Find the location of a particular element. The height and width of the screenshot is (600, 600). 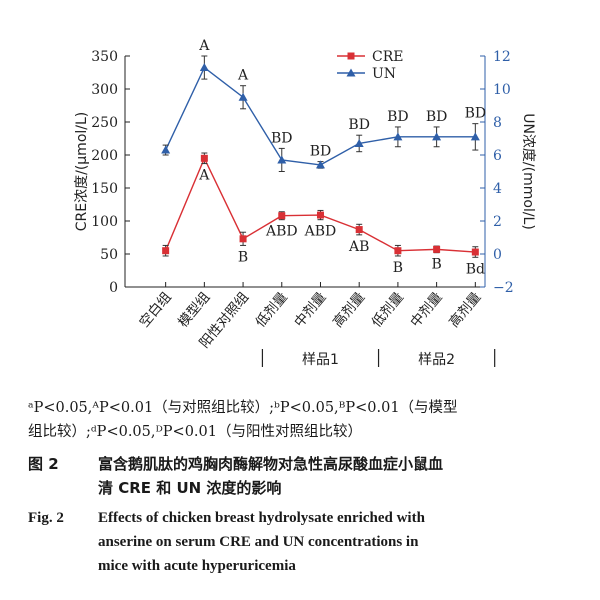

figure-caption-cn-line2: 清 CRE 和 UN 浓度的影响 is located at coordinates (190, 488).